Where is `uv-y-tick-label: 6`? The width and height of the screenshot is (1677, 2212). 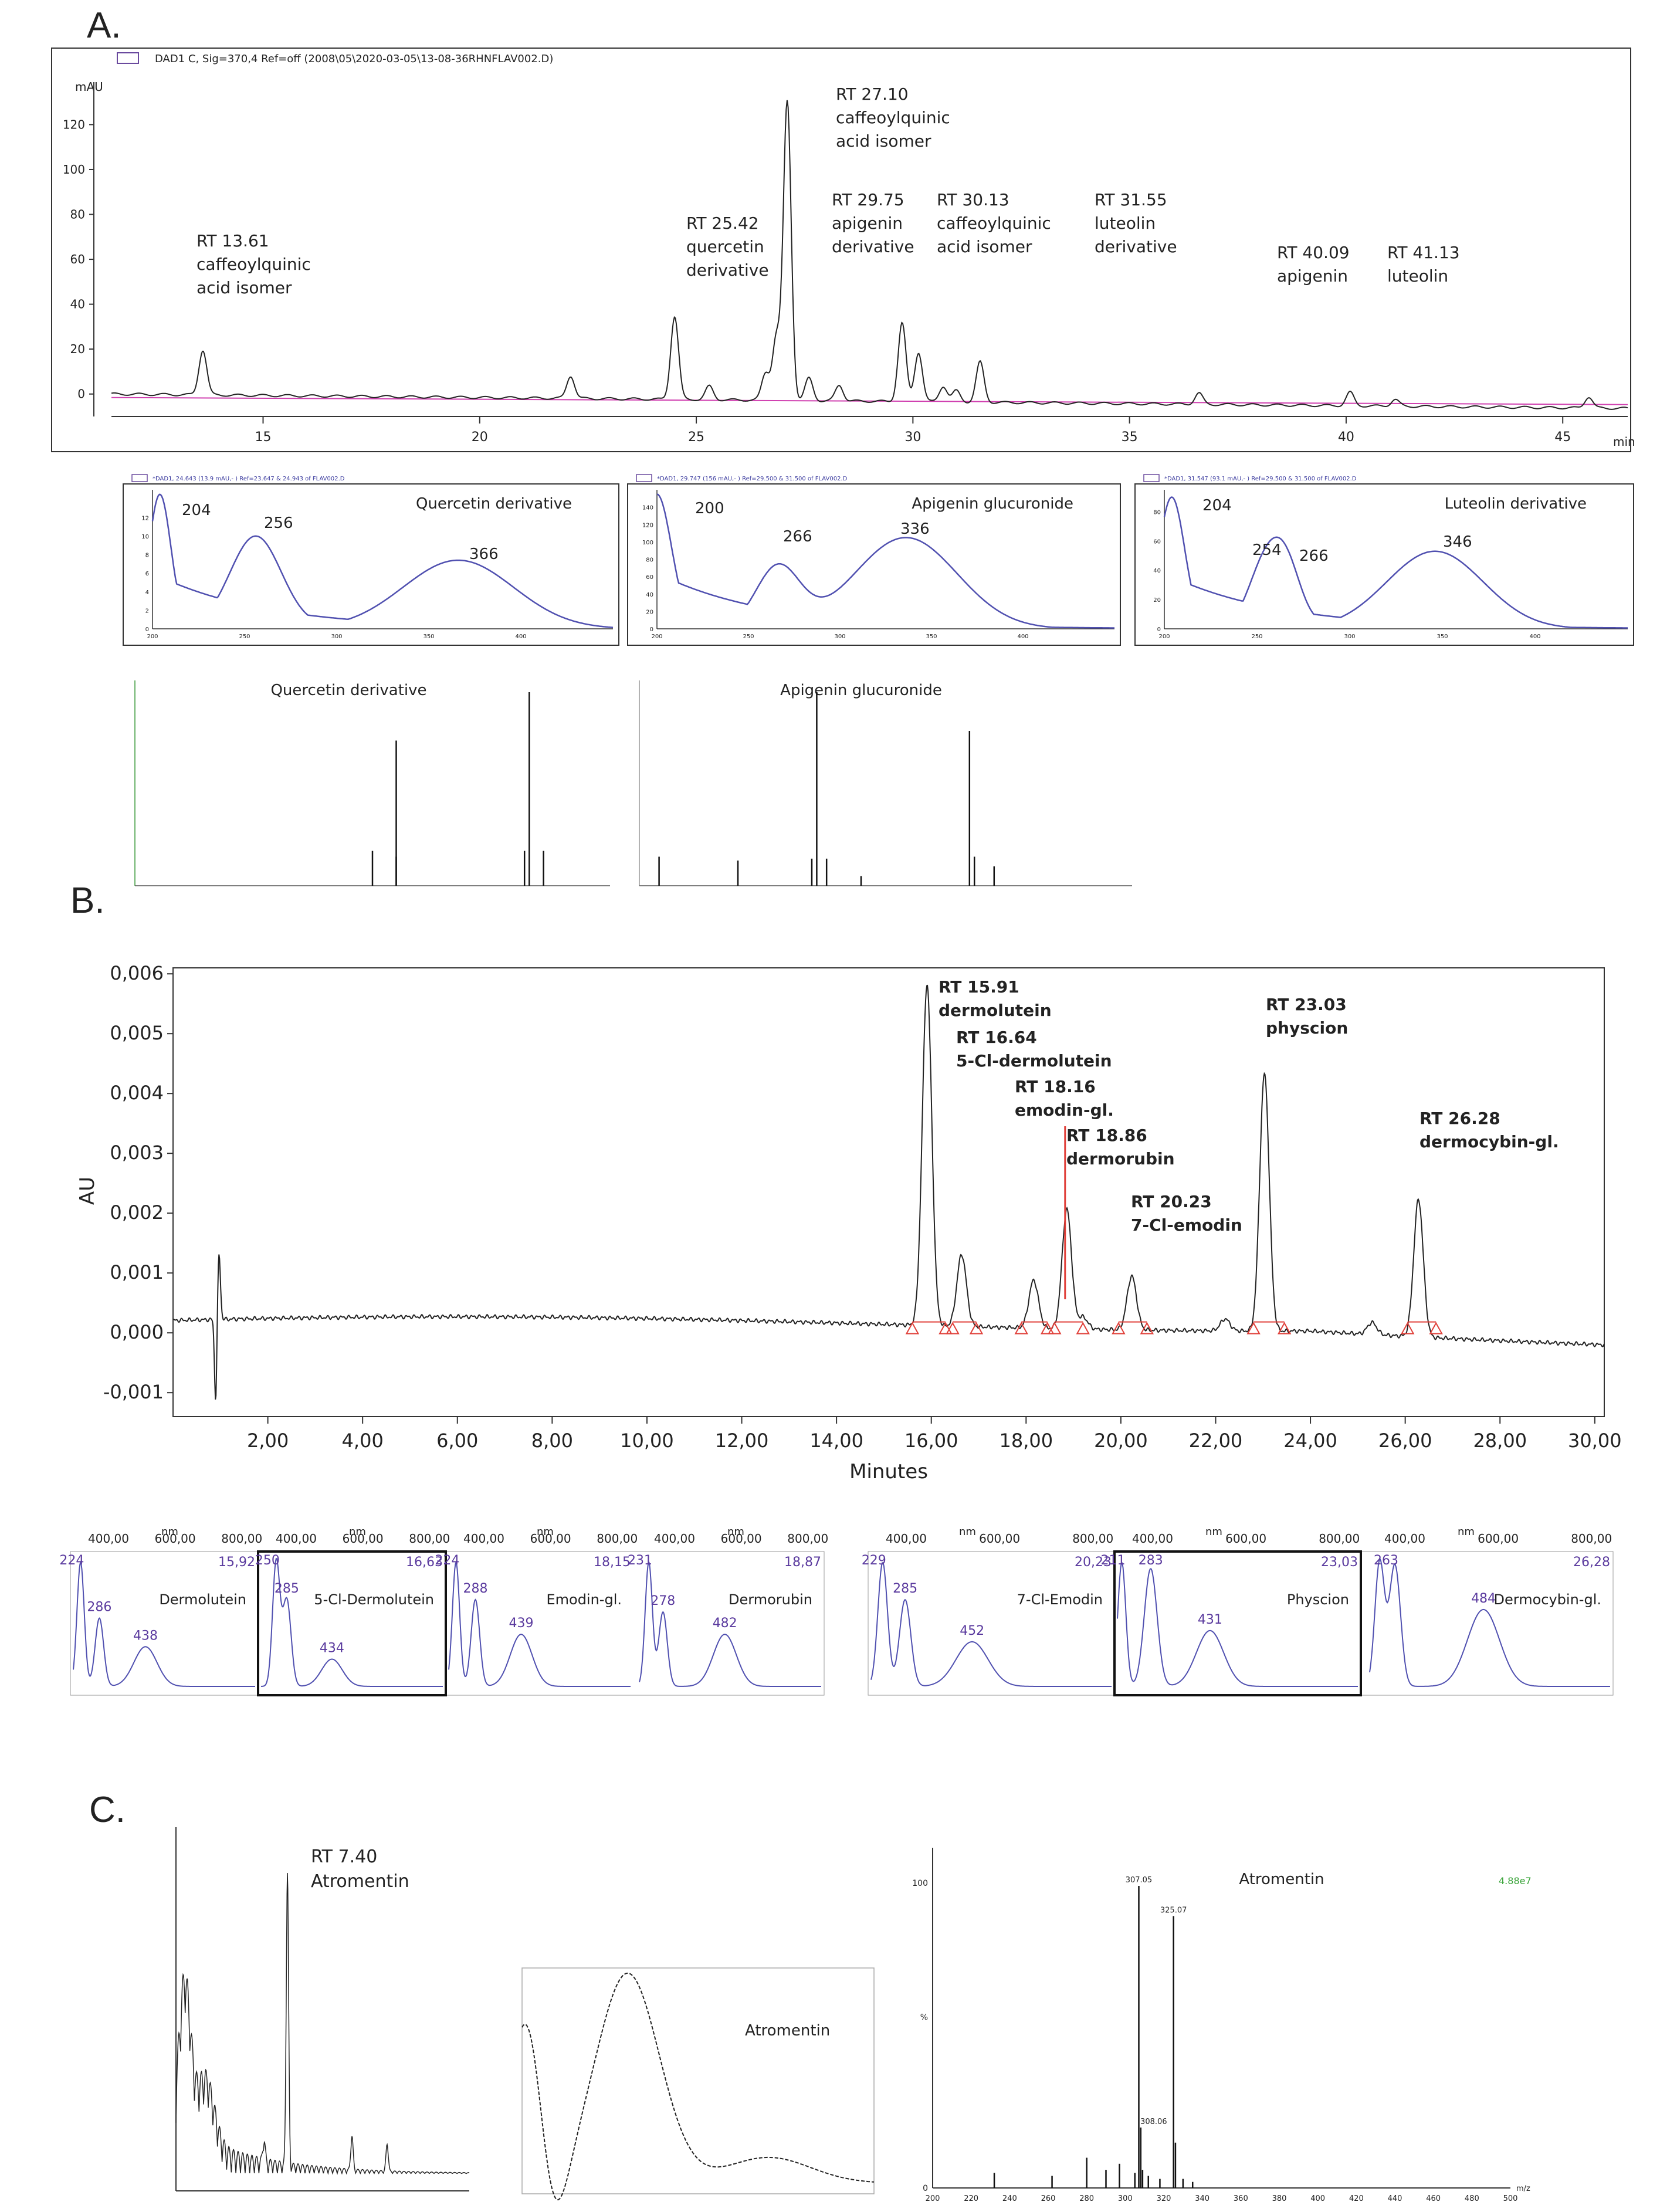 uv-y-tick-label: 6 is located at coordinates (147, 574).